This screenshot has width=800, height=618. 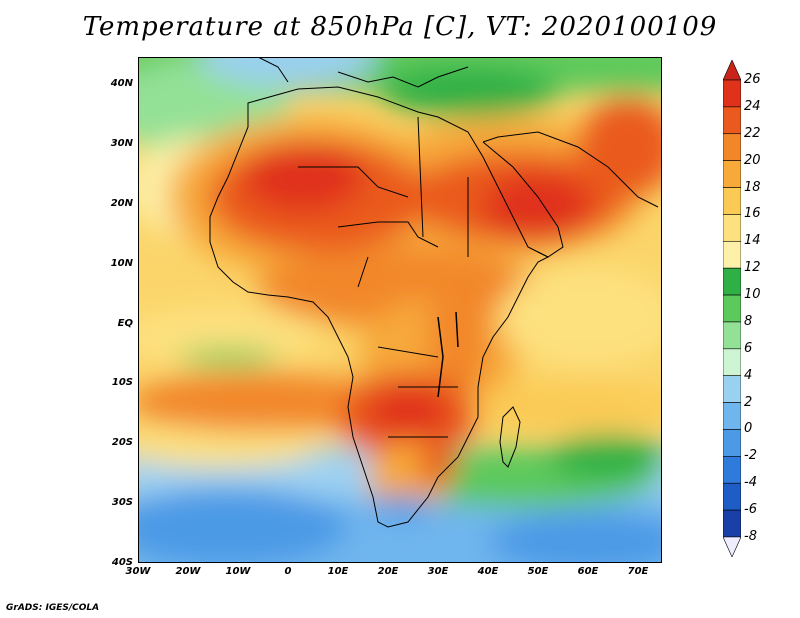 I want to click on grads-credit: GrADS: IGES/COLA, so click(x=53, y=608).